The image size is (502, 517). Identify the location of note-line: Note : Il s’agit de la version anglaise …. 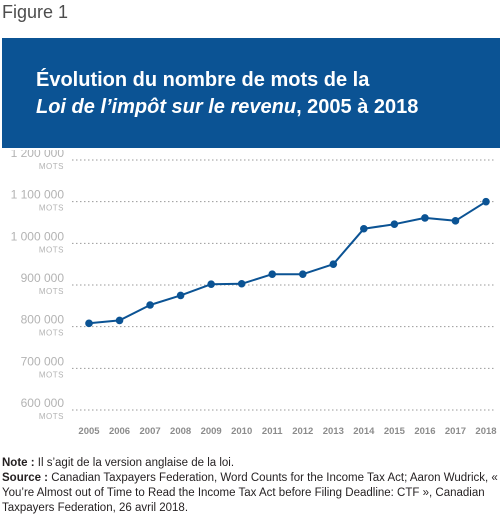
(251, 463).